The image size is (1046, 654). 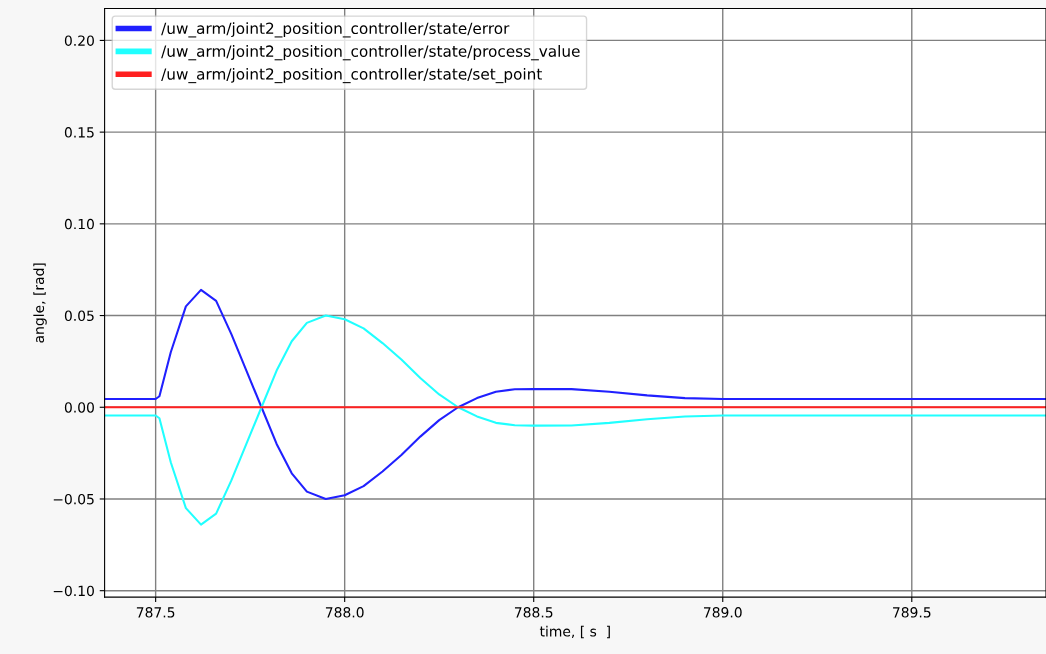 What do you see at coordinates (79, 40) in the screenshot?
I see `y-tick-label: 0.20` at bounding box center [79, 40].